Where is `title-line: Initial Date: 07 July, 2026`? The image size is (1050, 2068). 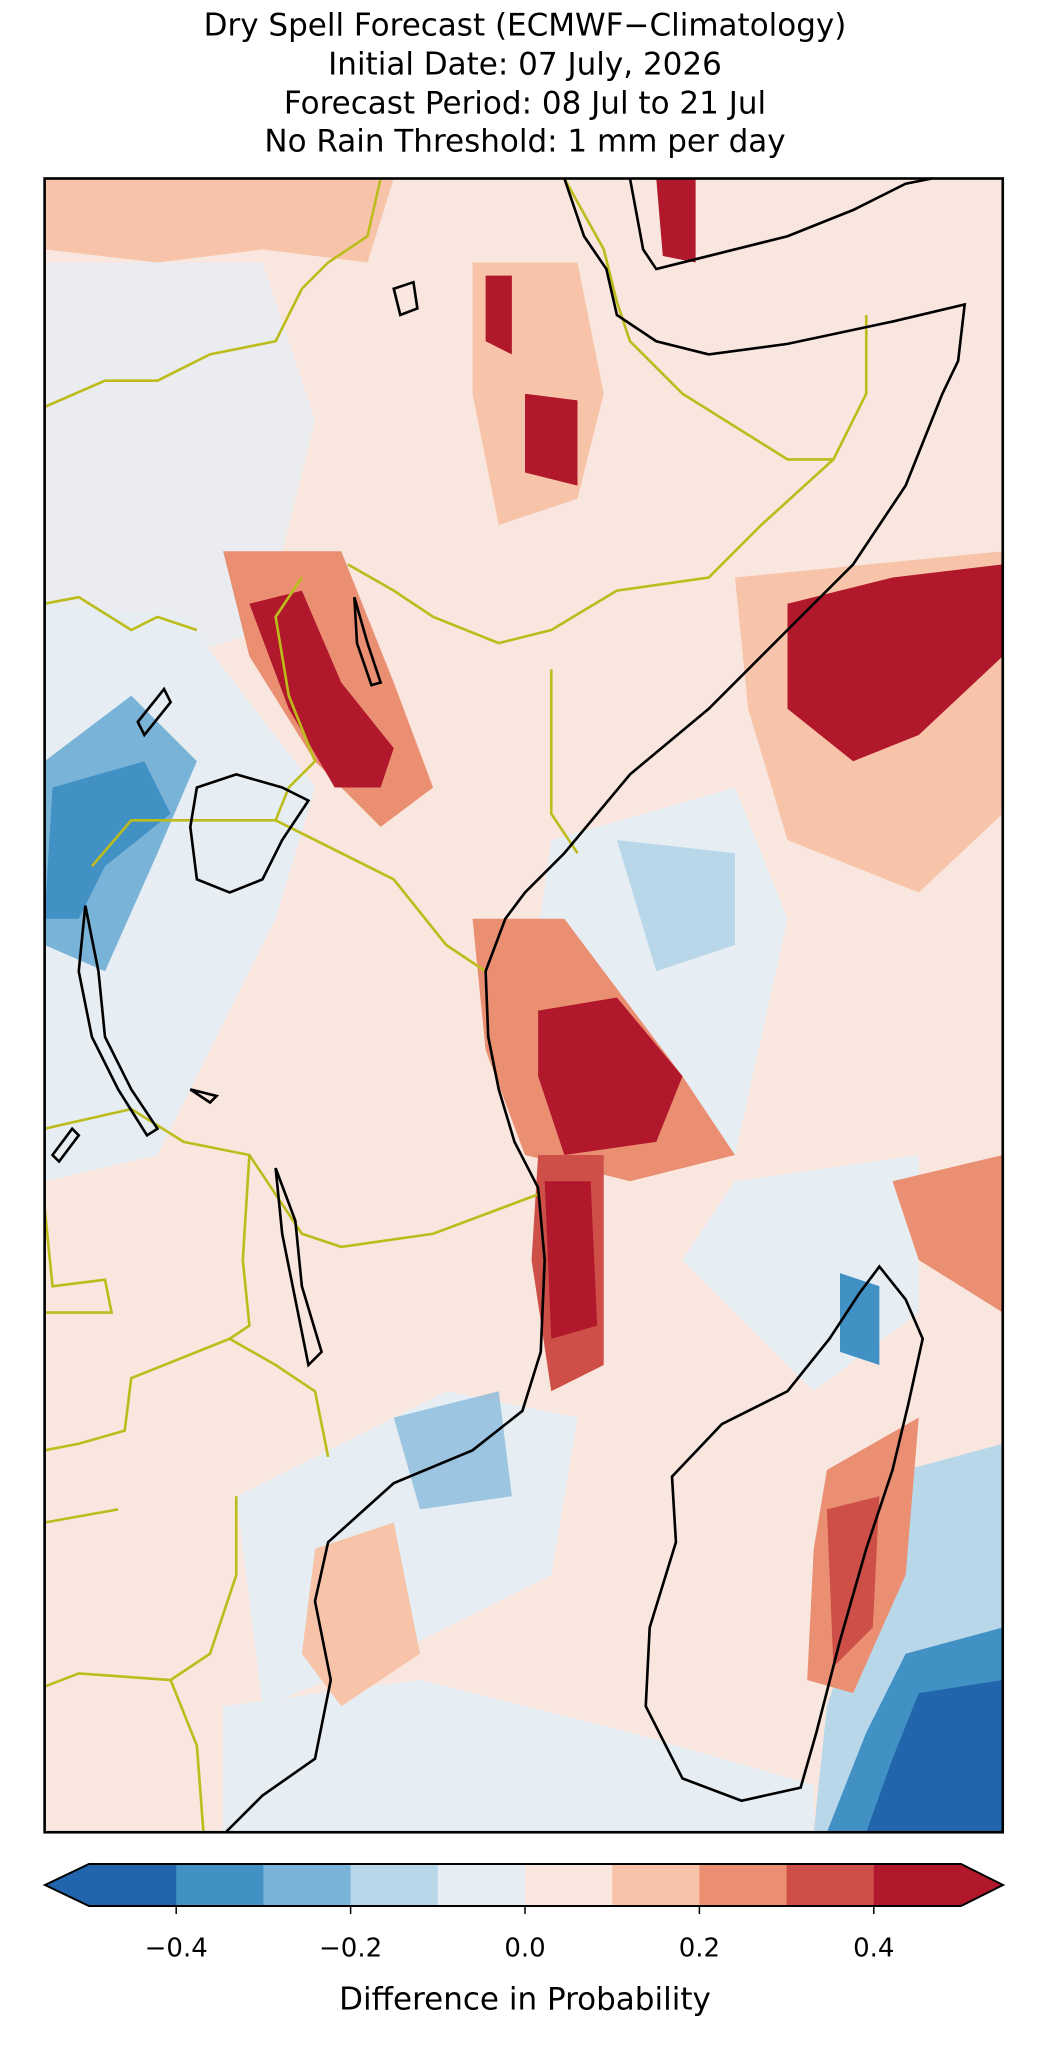 title-line: Initial Date: 07 July, 2026 is located at coordinates (525, 65).